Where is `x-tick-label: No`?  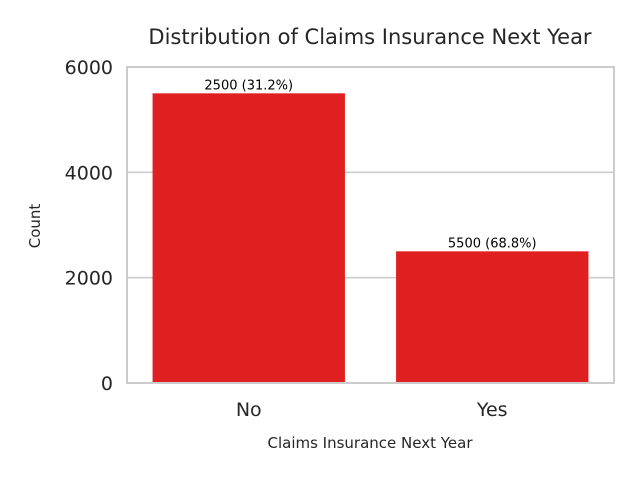
x-tick-label: No is located at coordinates (249, 410).